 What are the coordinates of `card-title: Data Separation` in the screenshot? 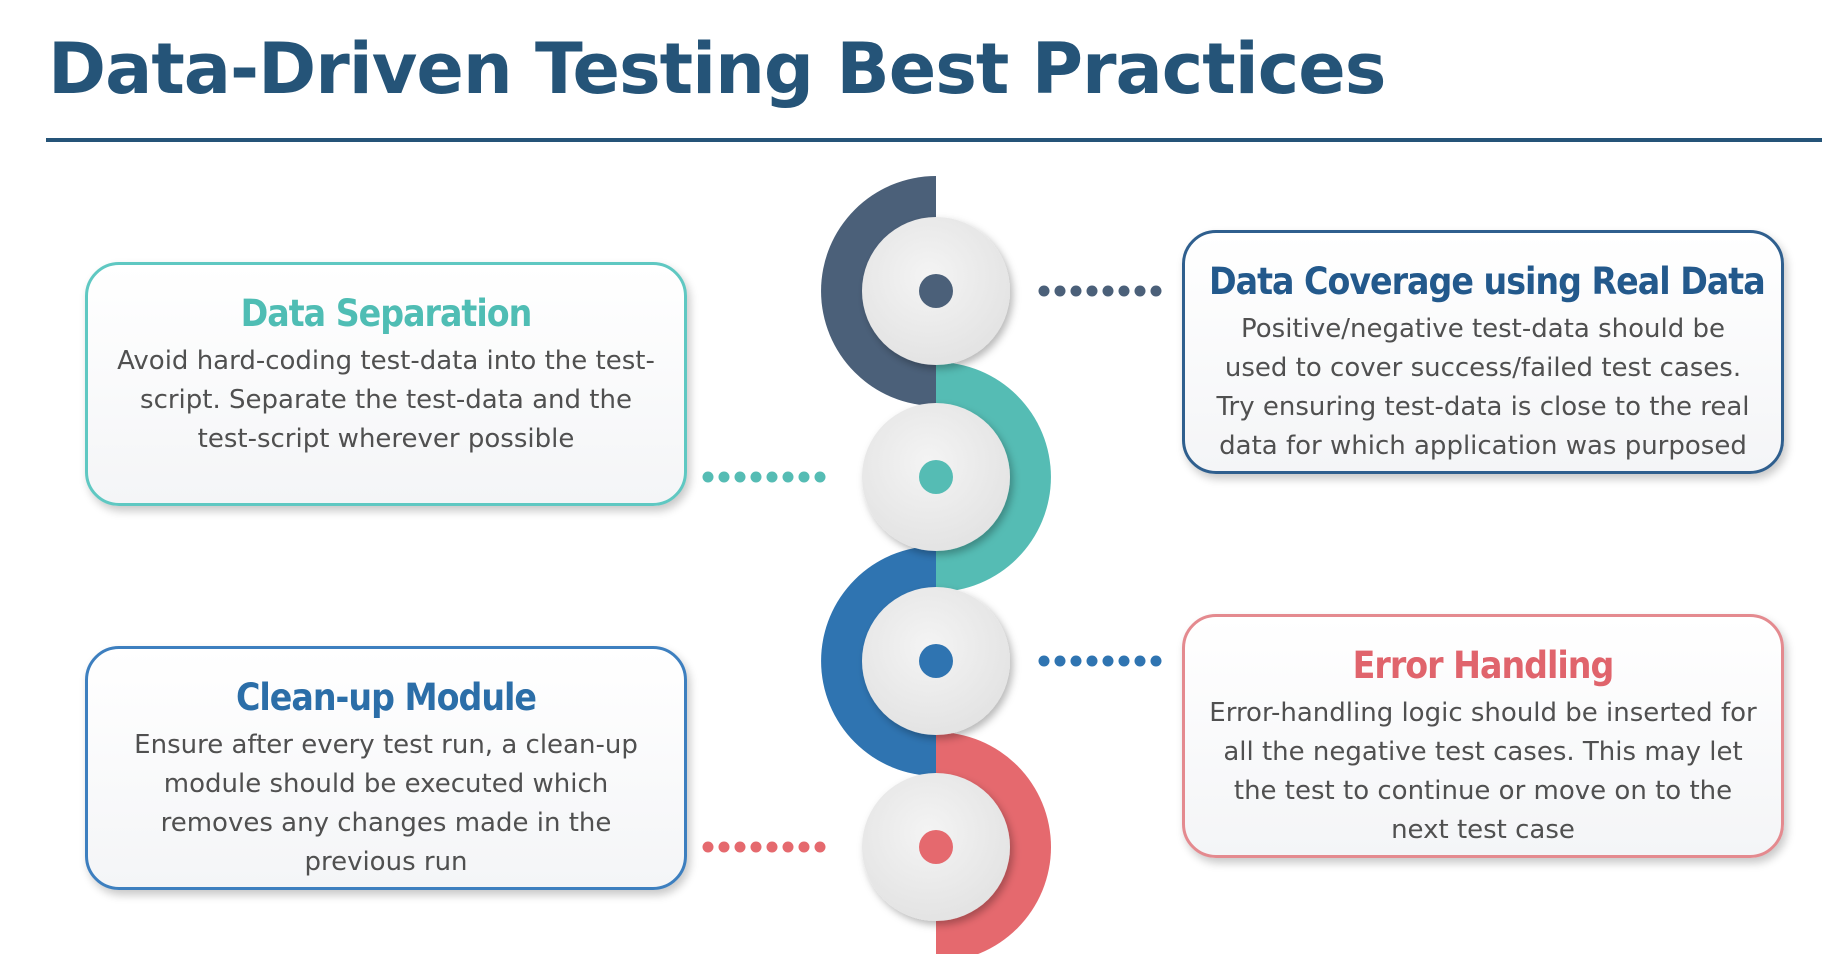 It's located at (386, 313).